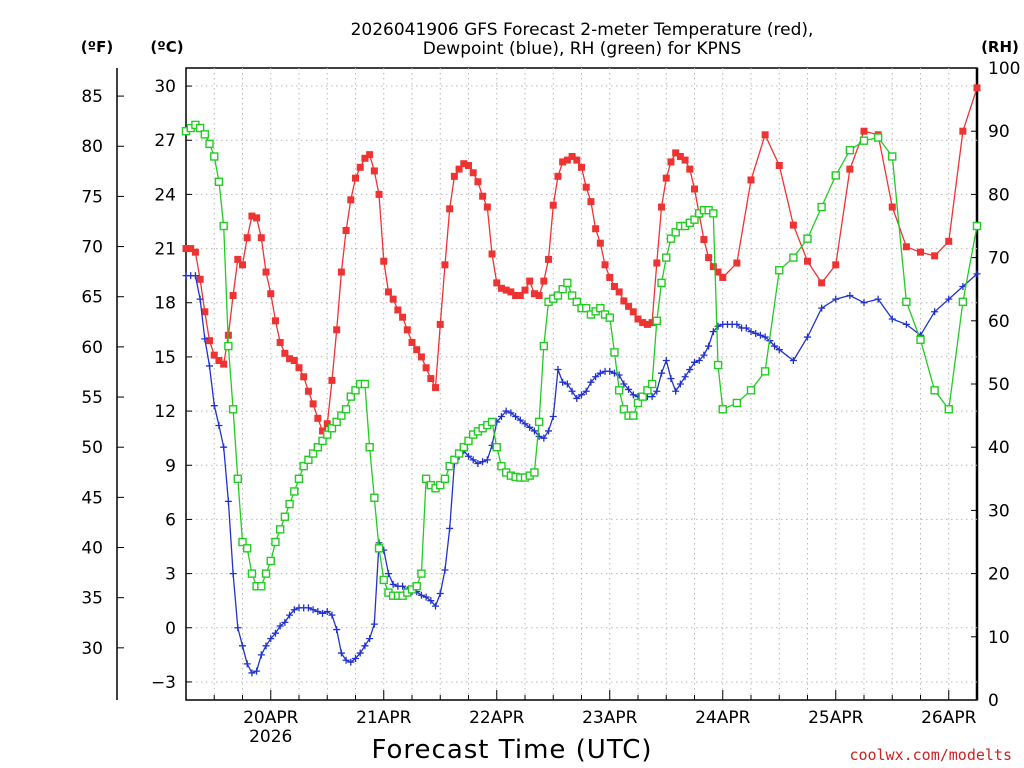 Image resolution: width=1024 pixels, height=768 pixels. Describe the element at coordinates (170, 575) in the screenshot. I see `celsius-tick-label: 3` at that location.